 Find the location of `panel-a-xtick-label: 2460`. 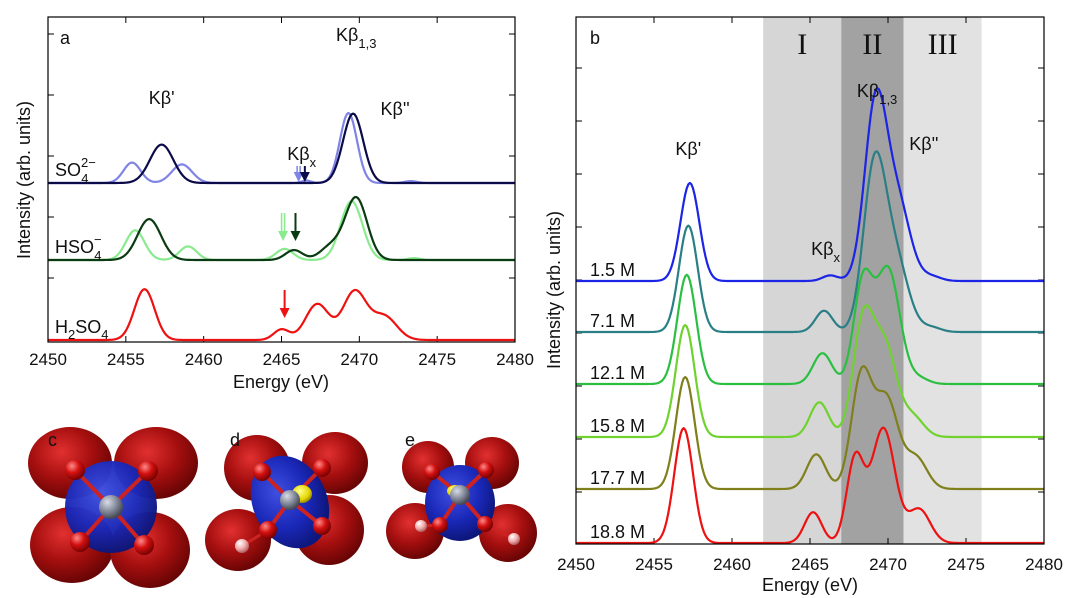

panel-a-xtick-label: 2460 is located at coordinates (204, 359).